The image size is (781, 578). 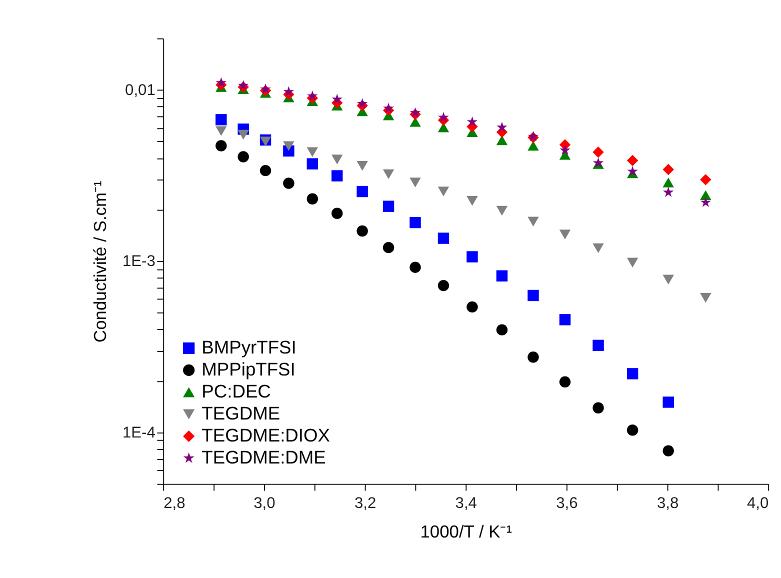 I want to click on x-axis-title: 1000/T / K⁻¹, so click(x=466, y=532).